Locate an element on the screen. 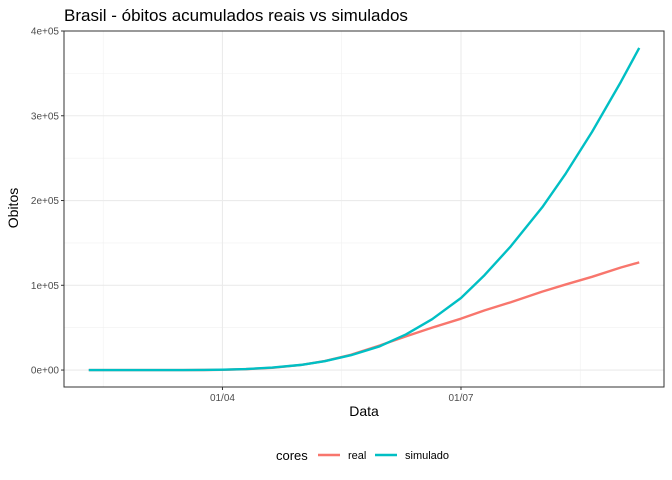  x-axis-title: Data is located at coordinates (364, 411).